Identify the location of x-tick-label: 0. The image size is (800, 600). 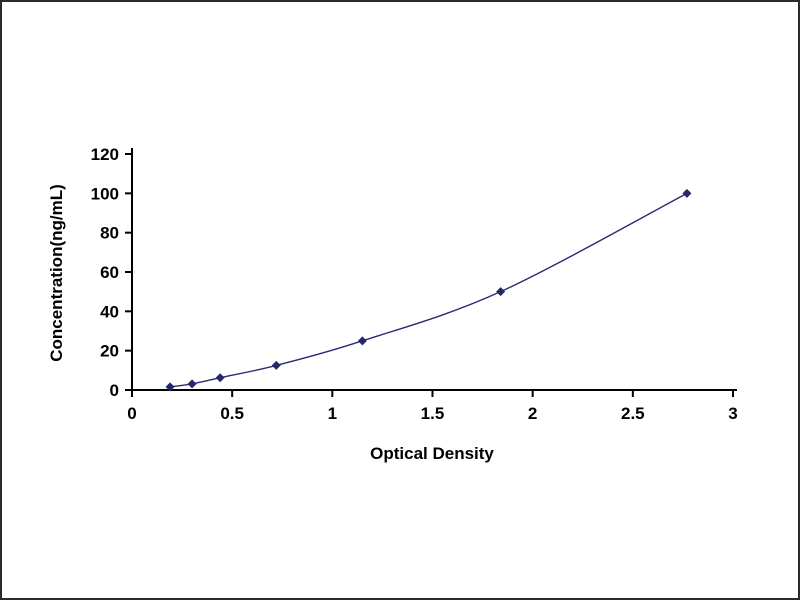
(131, 413).